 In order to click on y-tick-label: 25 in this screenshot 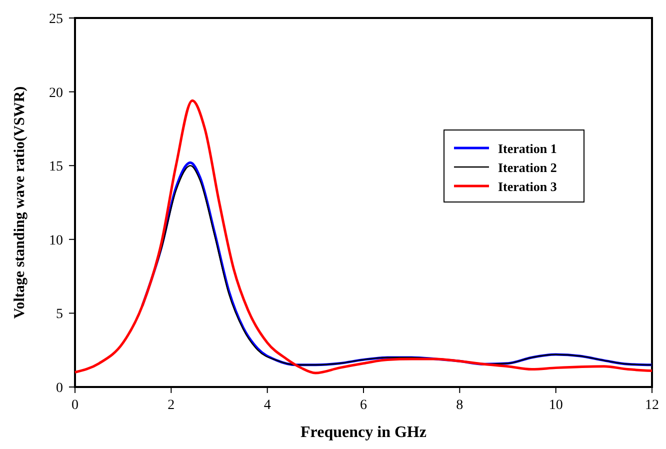, I will do `click(56, 19)`.